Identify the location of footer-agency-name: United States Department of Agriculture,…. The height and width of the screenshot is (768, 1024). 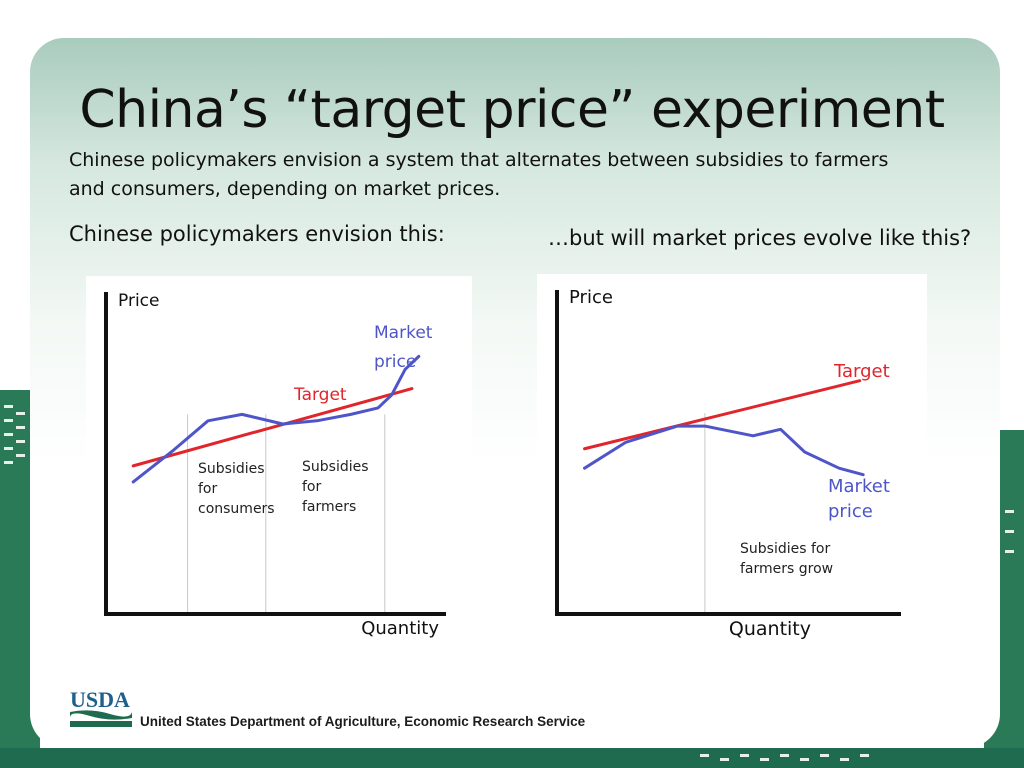
(363, 721).